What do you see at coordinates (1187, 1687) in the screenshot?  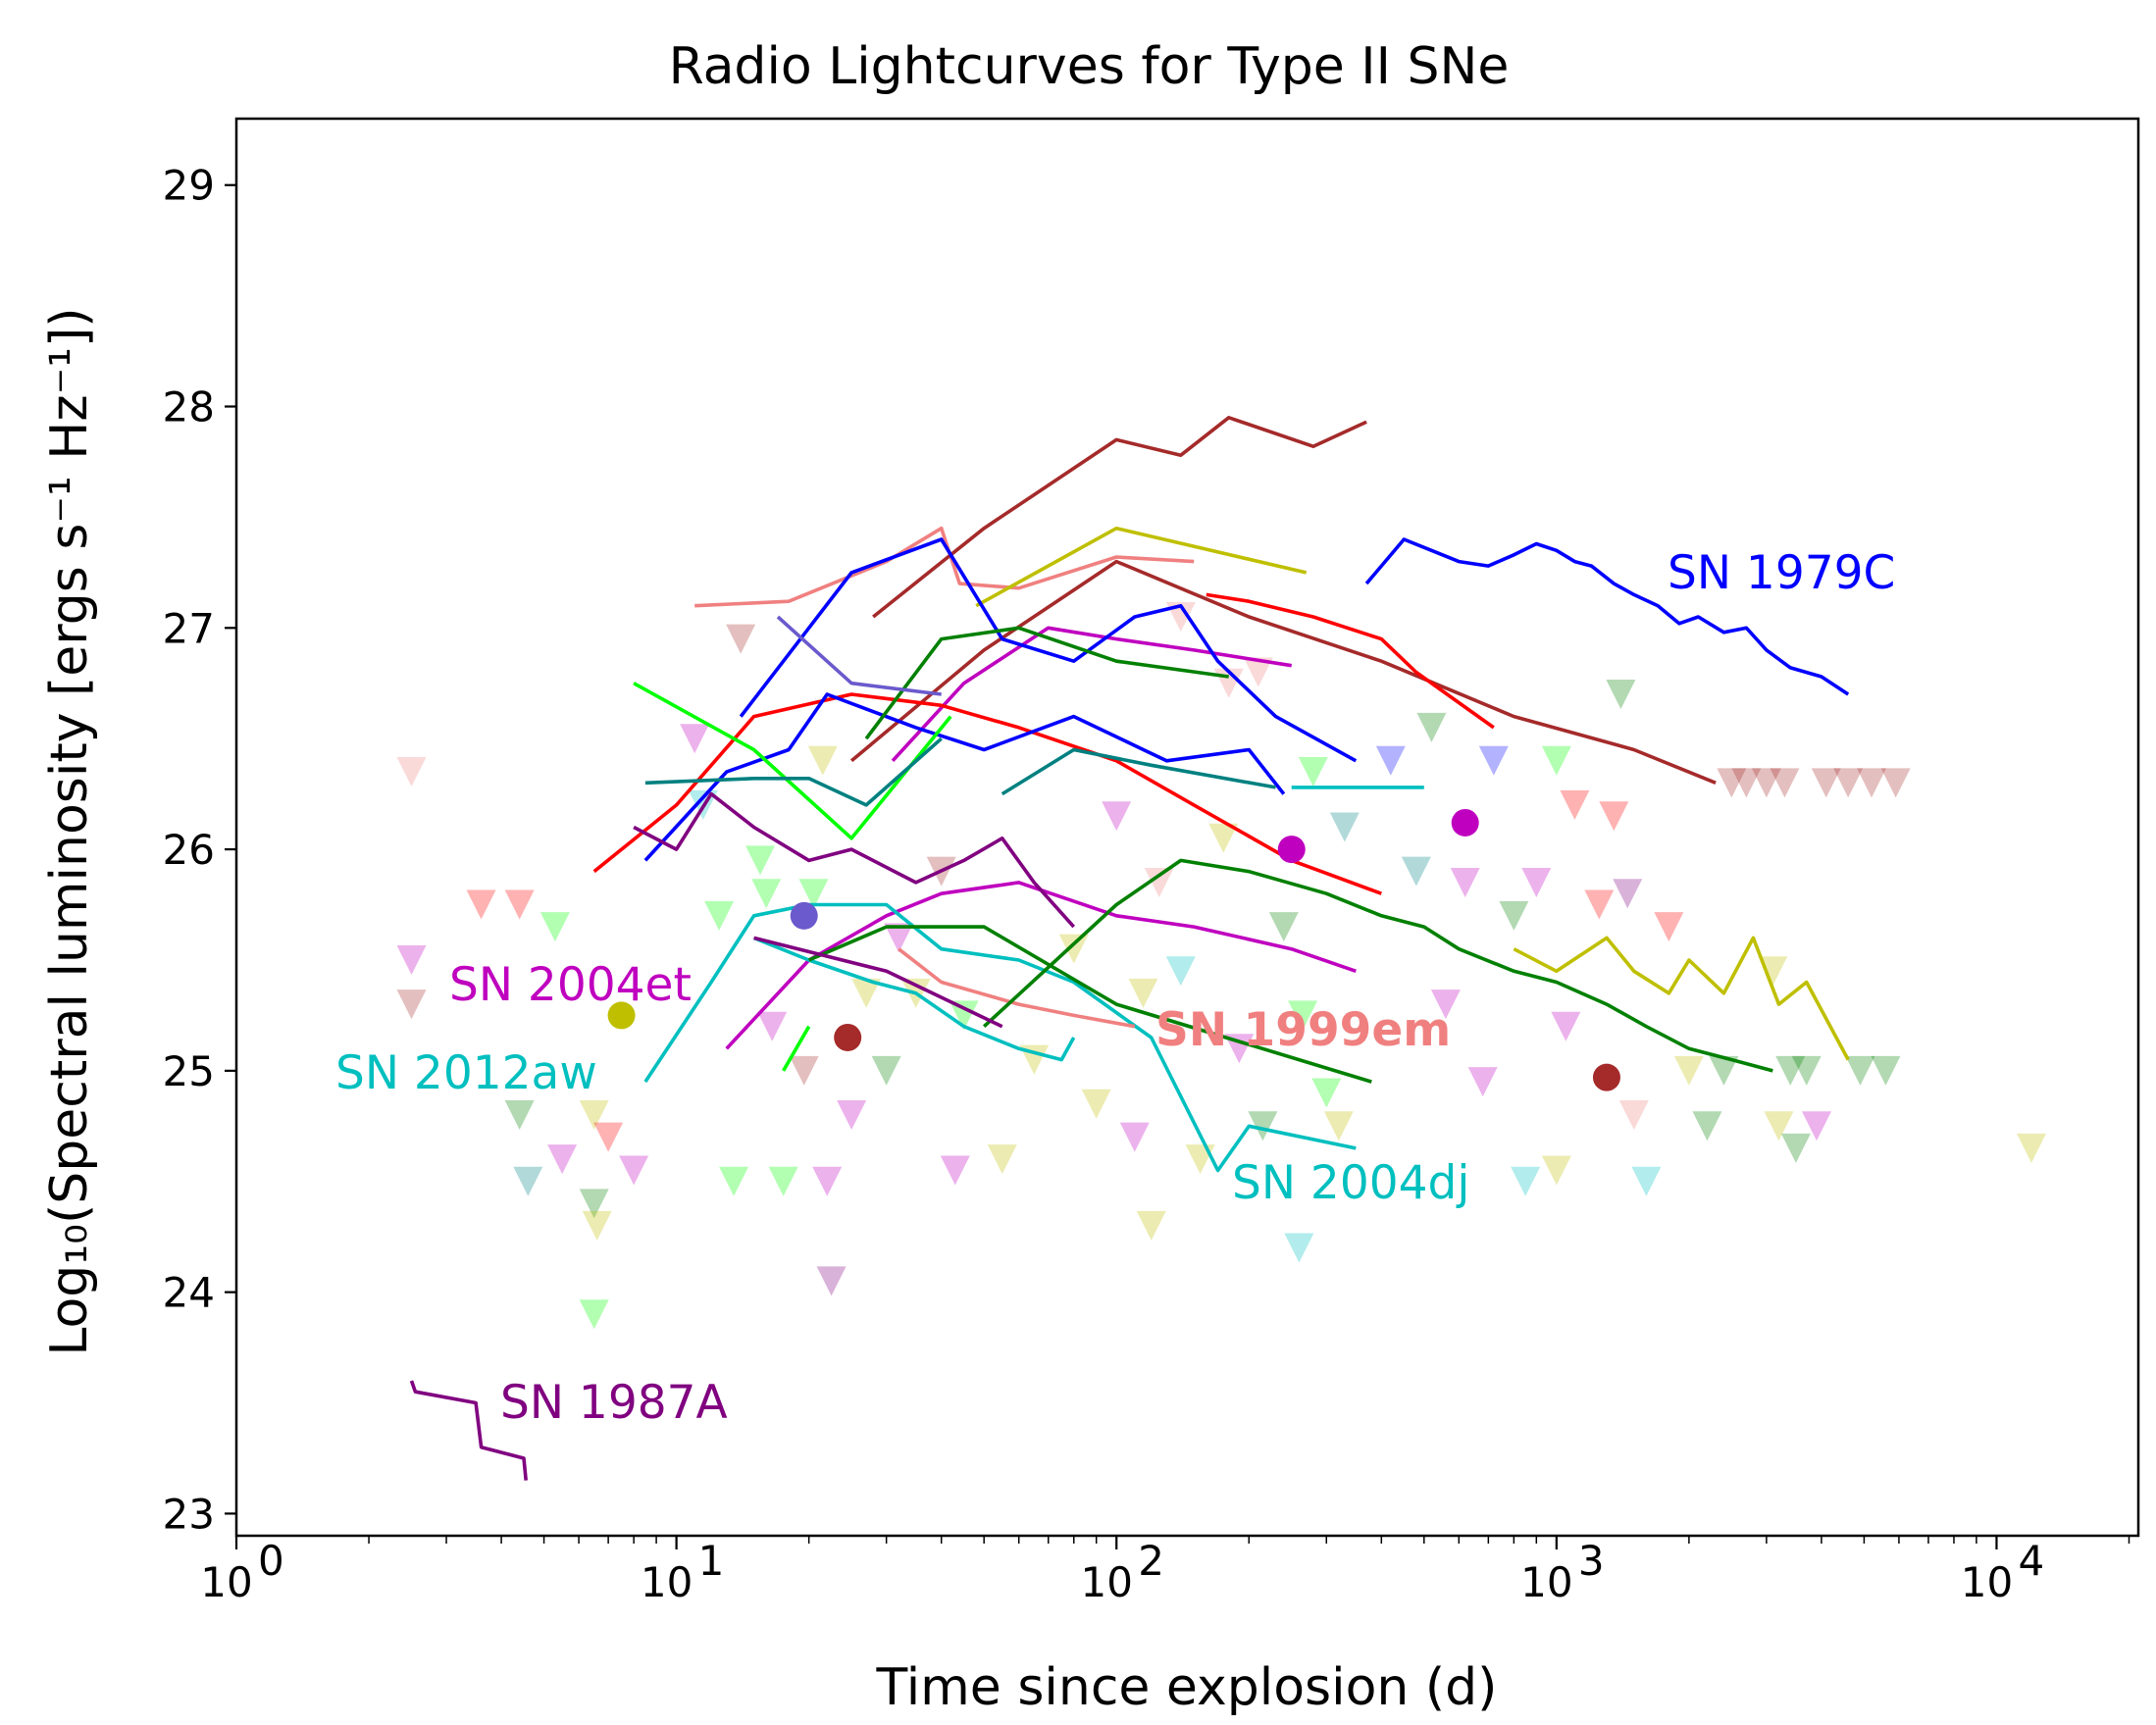 I see `x-axis-label: Time since explosion (d)` at bounding box center [1187, 1687].